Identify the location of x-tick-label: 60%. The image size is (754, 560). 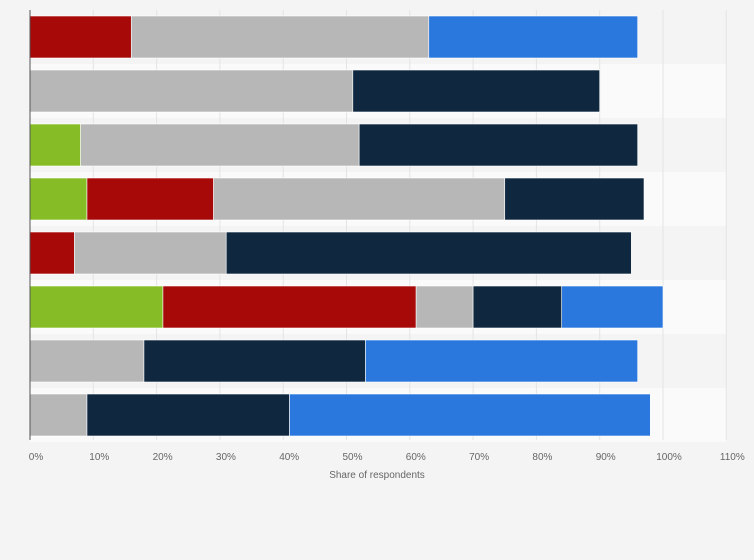
(416, 457).